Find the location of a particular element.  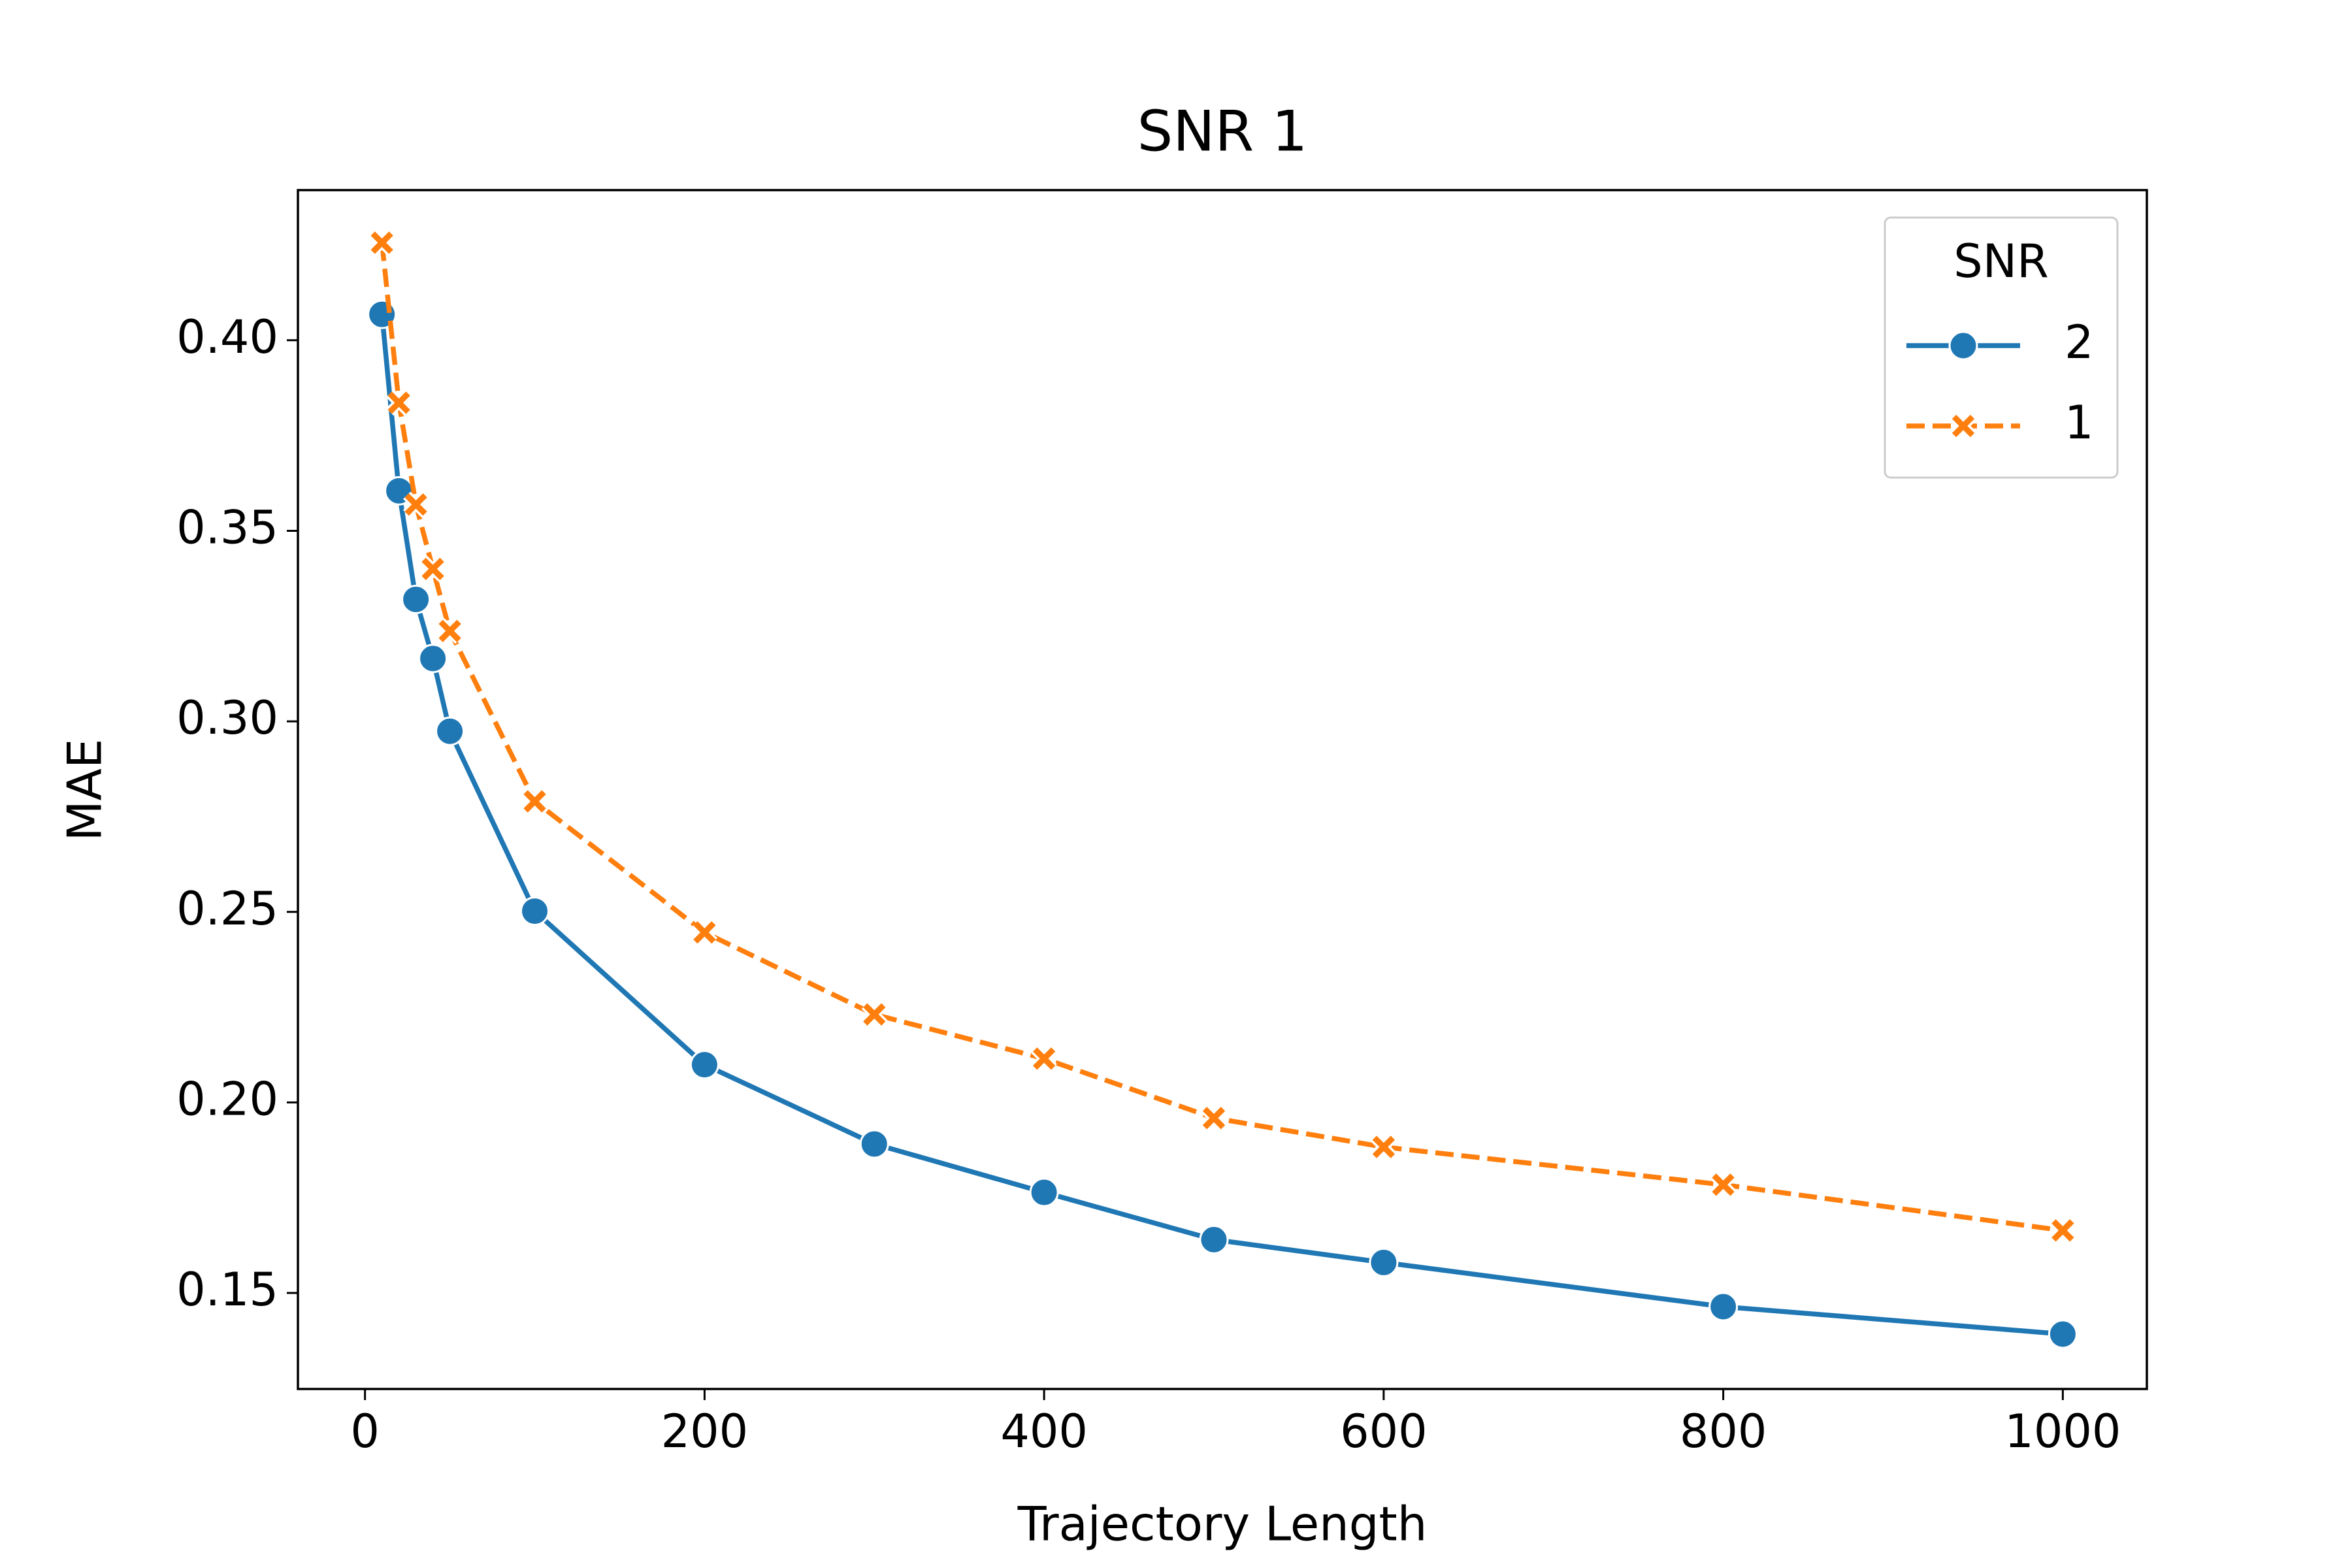

y-tick-label: 0.30 is located at coordinates (227, 718).